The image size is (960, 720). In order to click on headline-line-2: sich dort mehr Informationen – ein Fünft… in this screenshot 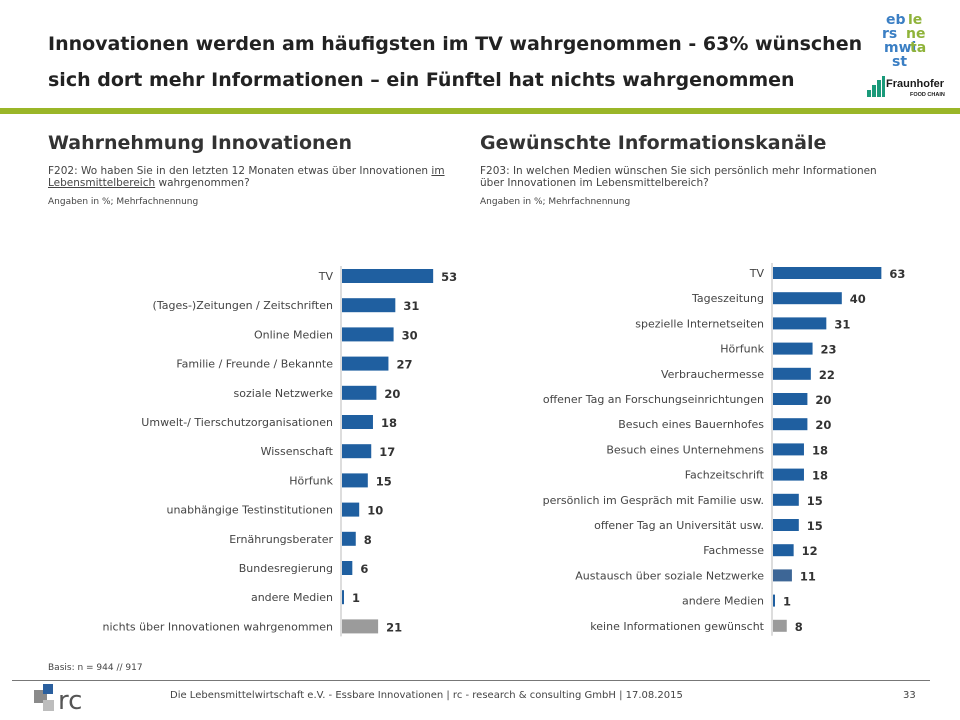, I will do `click(421, 80)`.